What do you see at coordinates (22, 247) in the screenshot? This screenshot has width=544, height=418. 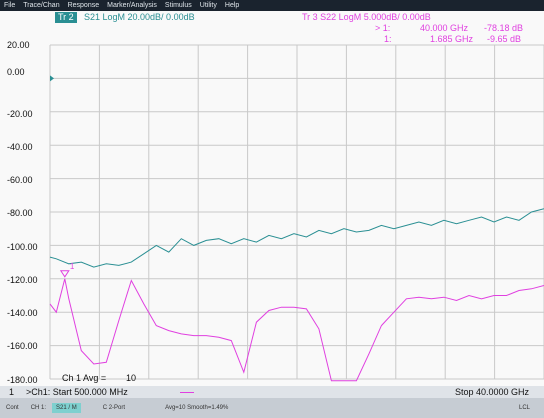 I see `y-tick-label: -100.00` at bounding box center [22, 247].